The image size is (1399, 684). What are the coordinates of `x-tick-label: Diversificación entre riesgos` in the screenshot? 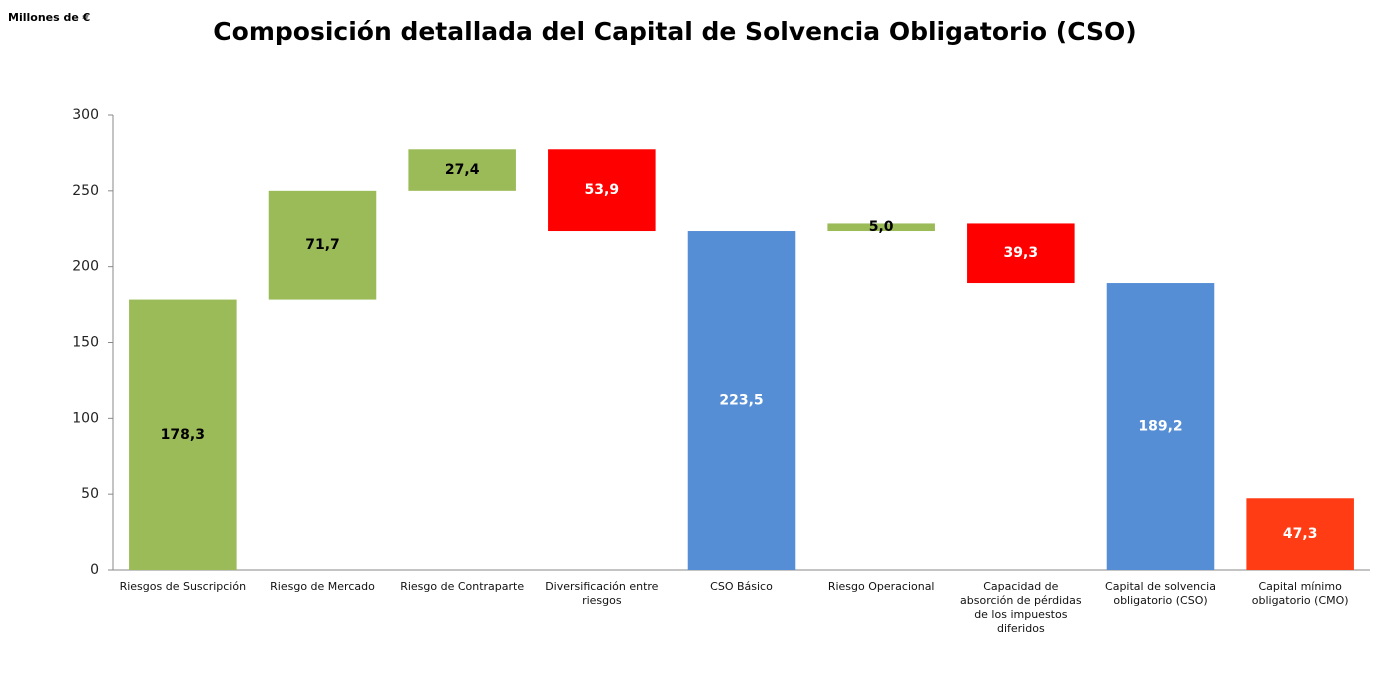 It's located at (601, 593).